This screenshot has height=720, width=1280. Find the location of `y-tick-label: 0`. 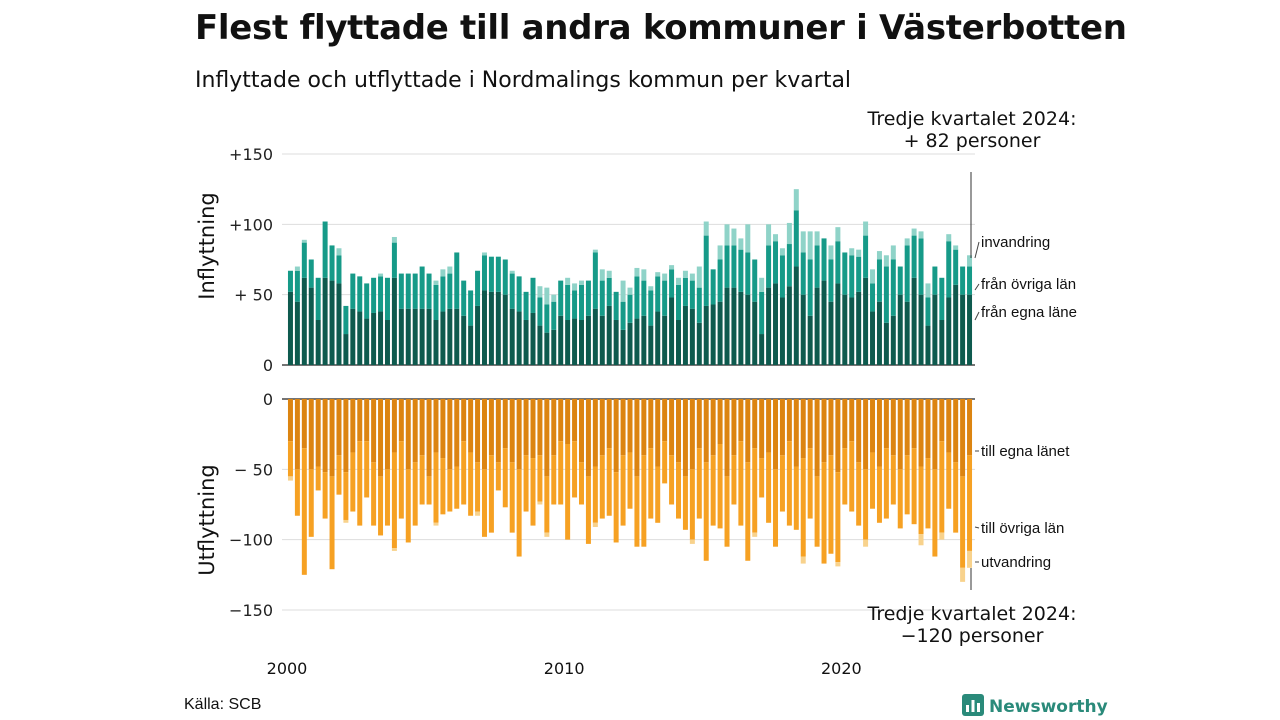

y-tick-label: 0 is located at coordinates (268, 365).